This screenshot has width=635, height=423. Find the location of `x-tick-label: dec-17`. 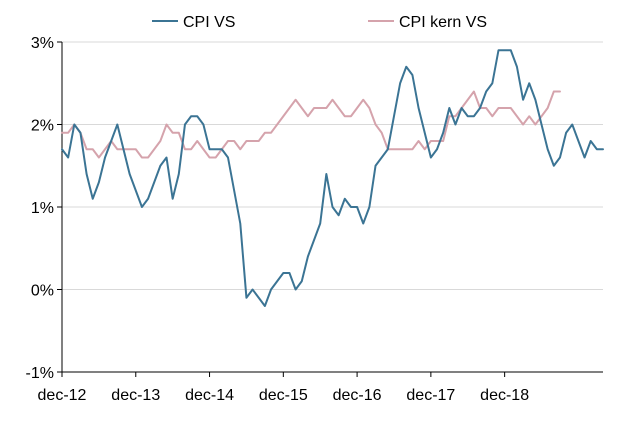

x-tick-label: dec-17 is located at coordinates (430, 395).